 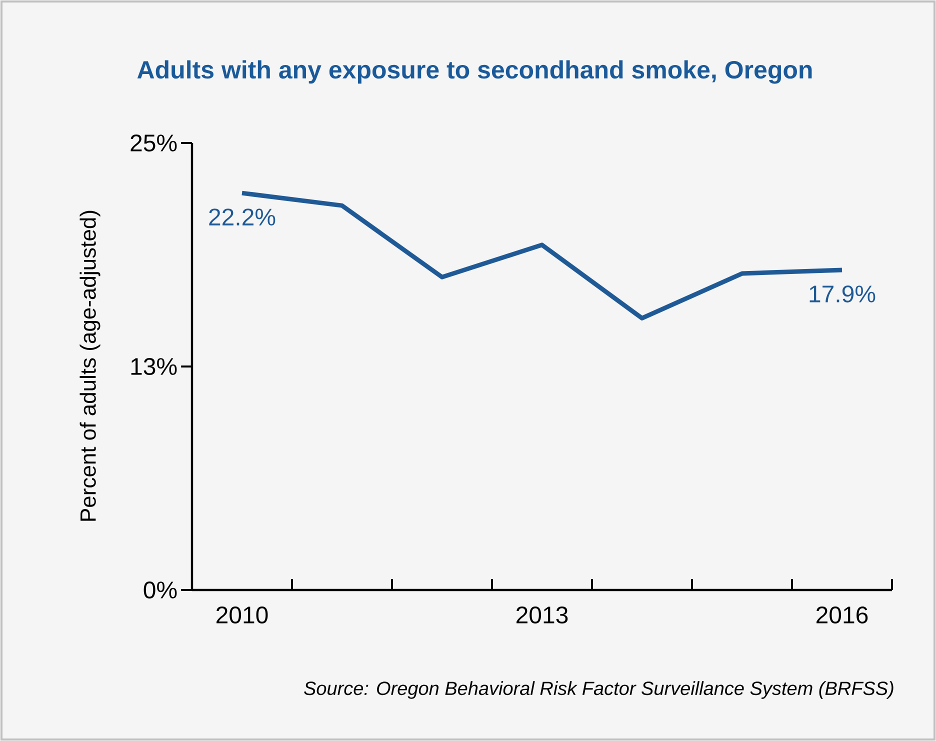 I want to click on x-tick-label: 2010, so click(x=242, y=615).